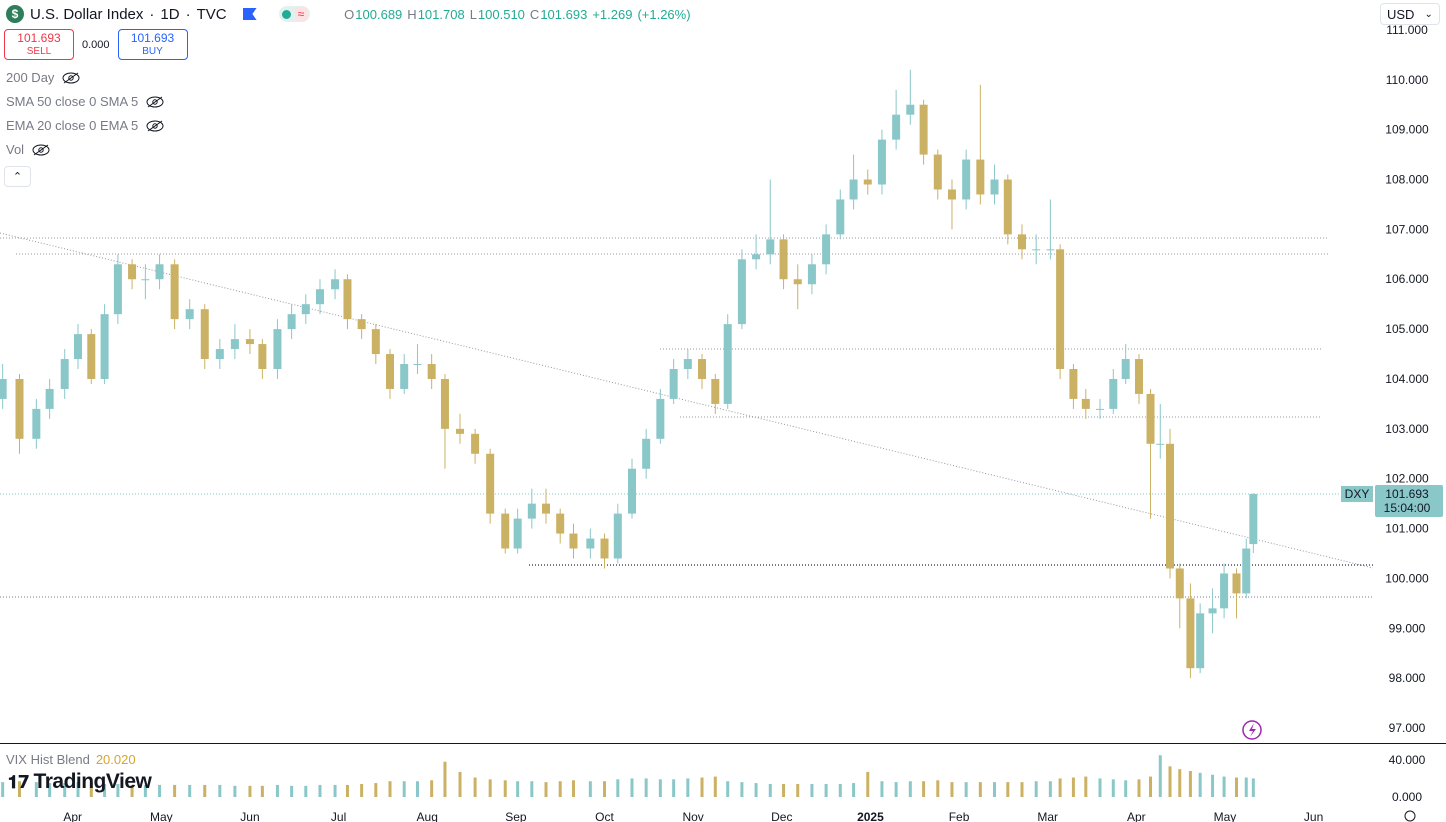 The width and height of the screenshot is (1446, 822). I want to click on indicator: EMA 20 close 0 EMA 5, so click(85, 125).